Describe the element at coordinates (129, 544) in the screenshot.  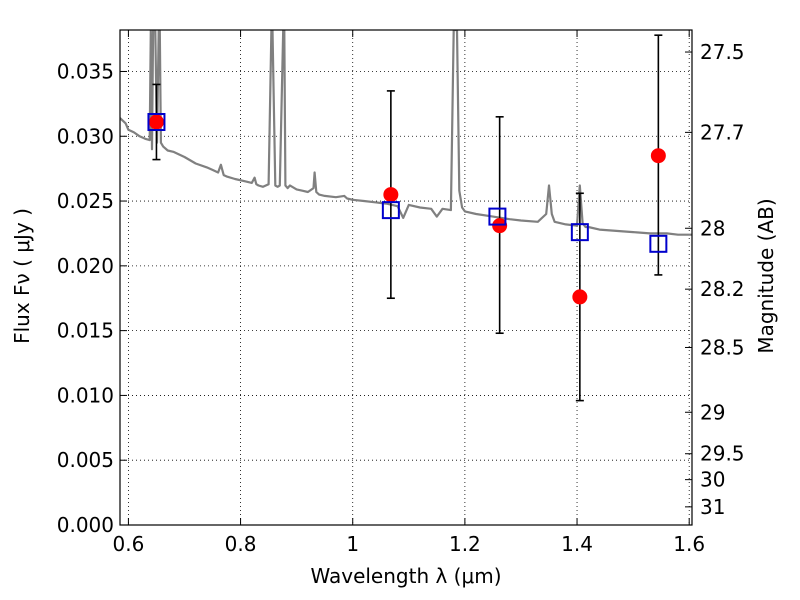
I see `x-tick-label: 0.6` at that location.